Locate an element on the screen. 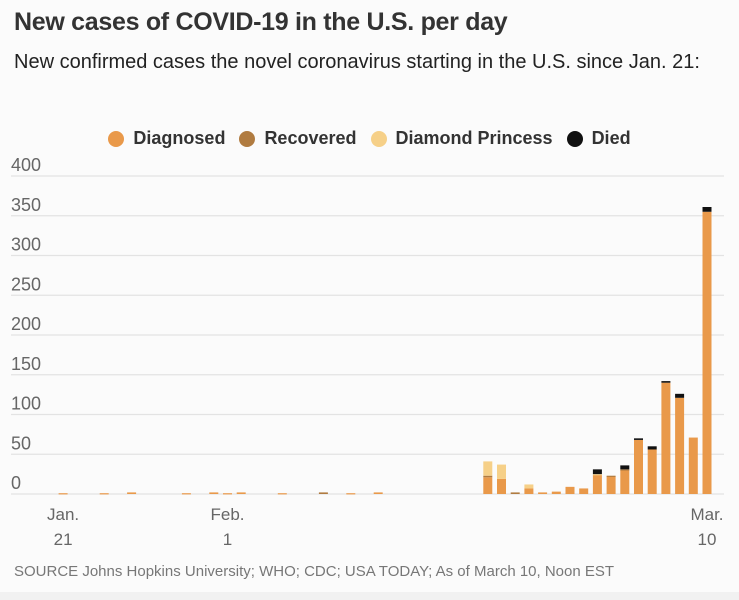  y-tick-label: 0 is located at coordinates (16, 483).